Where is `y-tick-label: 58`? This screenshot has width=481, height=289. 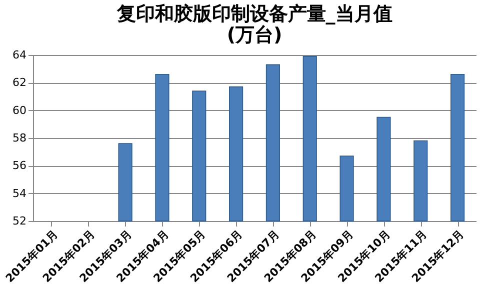
y-tick-label: 58 is located at coordinates (19, 138).